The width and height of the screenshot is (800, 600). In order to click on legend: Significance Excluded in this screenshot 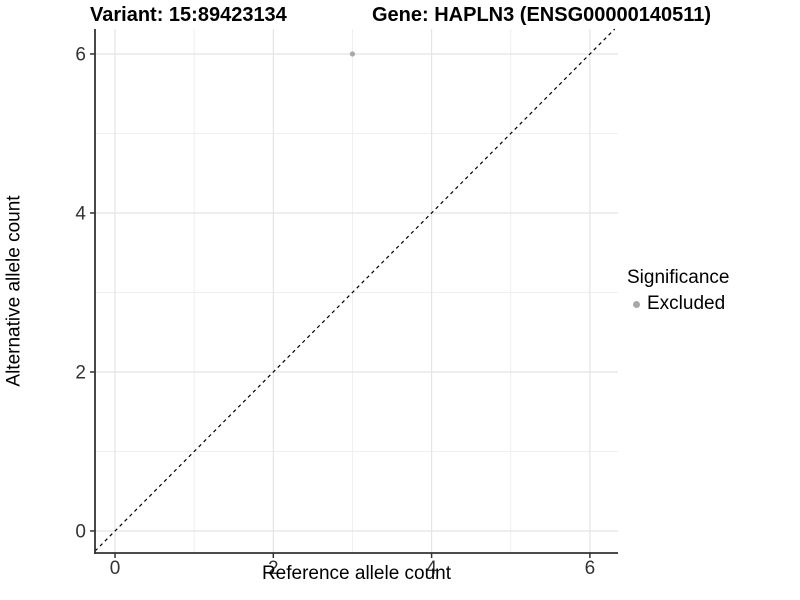, I will do `click(678, 291)`.